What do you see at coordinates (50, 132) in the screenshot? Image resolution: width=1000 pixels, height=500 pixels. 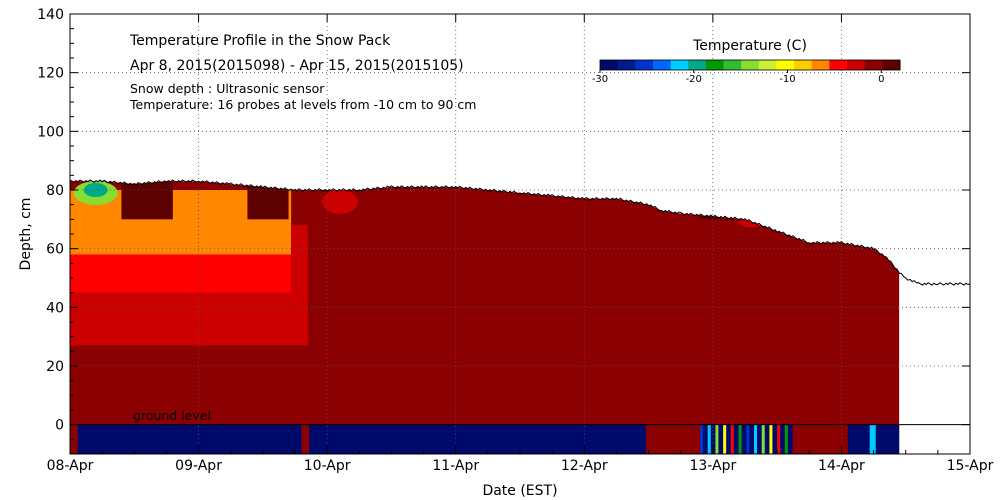 I see `y-tick-label-5: 100` at bounding box center [50, 132].